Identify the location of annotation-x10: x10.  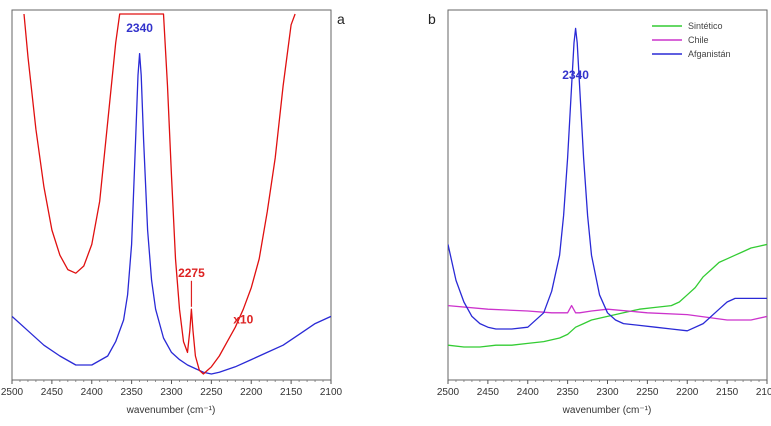
(243, 320).